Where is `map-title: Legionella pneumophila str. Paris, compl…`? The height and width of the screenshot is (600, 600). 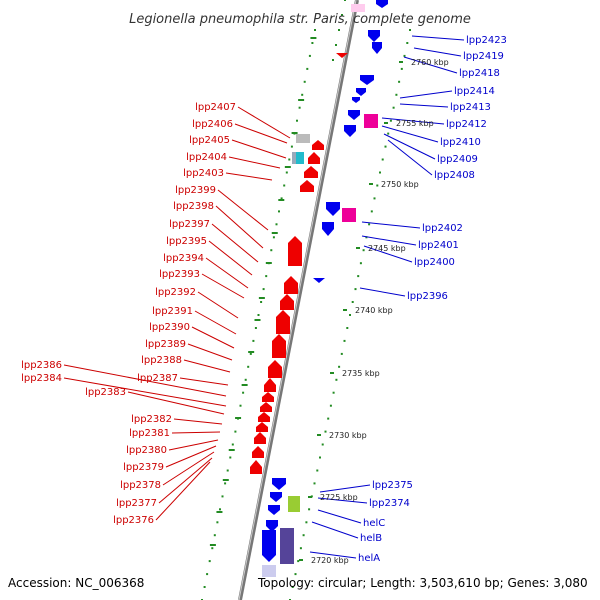
map-title: Legionella pneumophila str. Paris, compl… is located at coordinates (300, 19).